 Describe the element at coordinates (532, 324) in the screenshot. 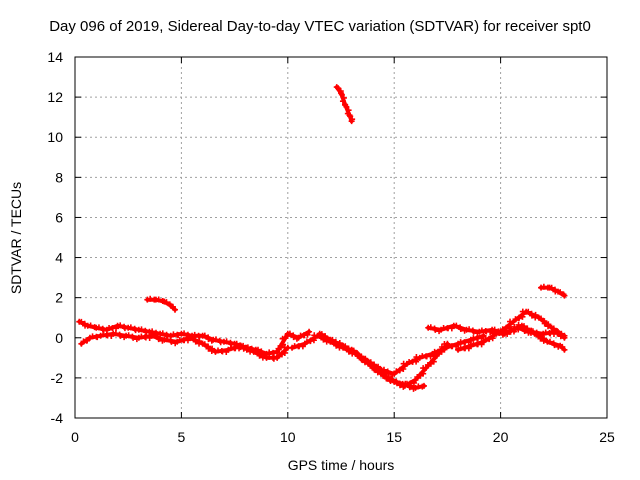

I see `series-track-i` at that location.